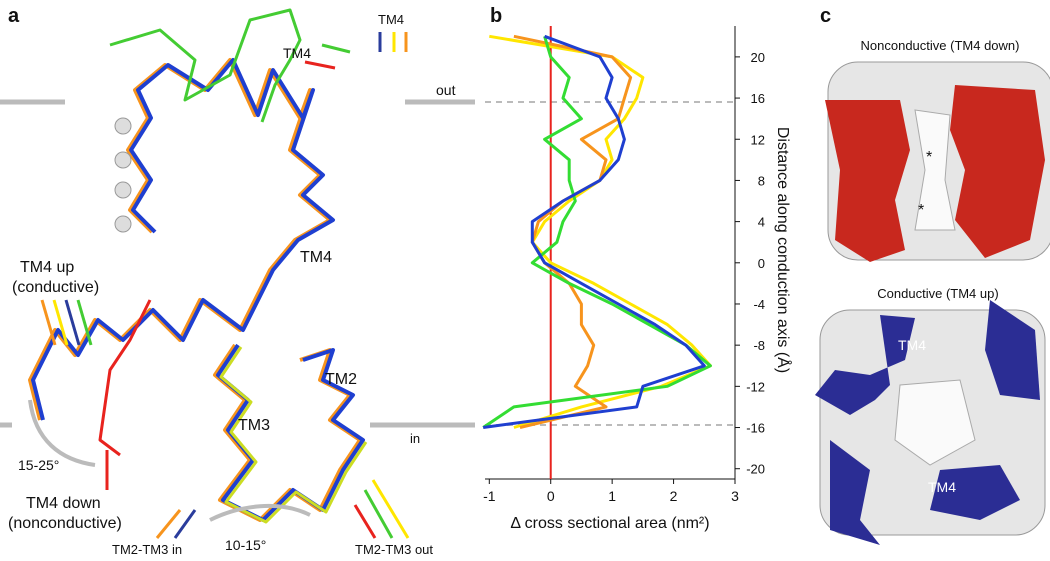  Describe the element at coordinates (47, 267) in the screenshot. I see `annotation: TM4 up` at that location.